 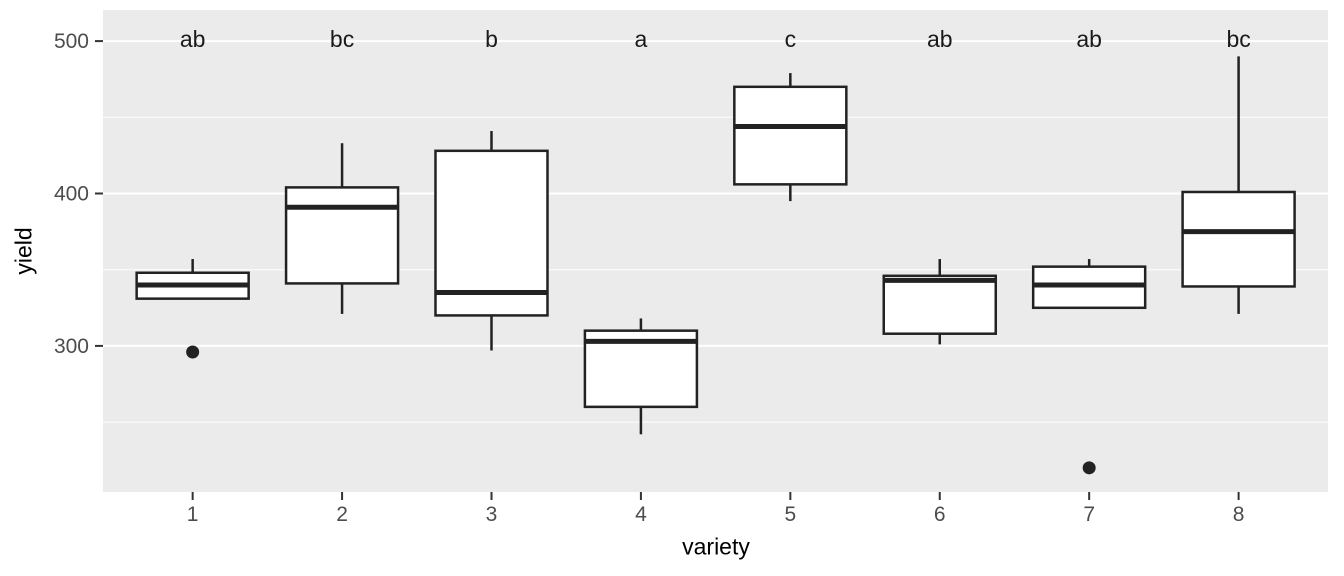 What do you see at coordinates (791, 39) in the screenshot?
I see `significance-letter: c` at bounding box center [791, 39].